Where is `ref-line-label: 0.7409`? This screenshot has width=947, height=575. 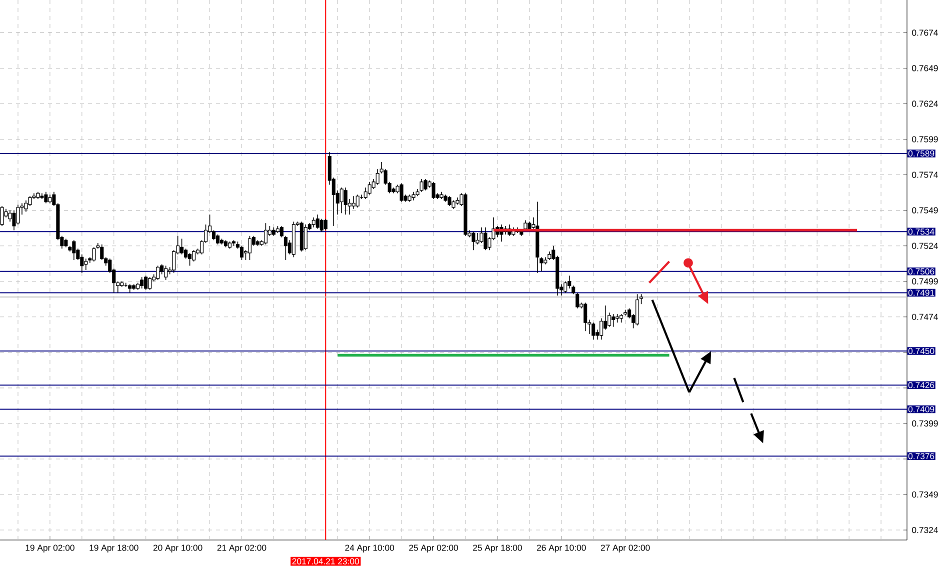 ref-line-label: 0.7409 is located at coordinates (921, 409).